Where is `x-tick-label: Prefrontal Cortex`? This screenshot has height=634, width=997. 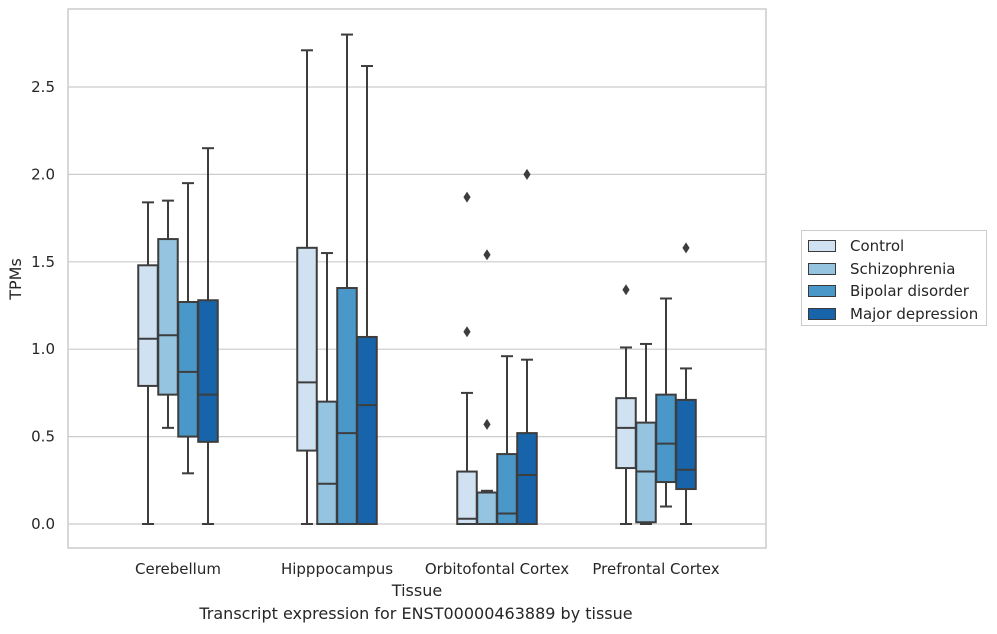 x-tick-label: Prefrontal Cortex is located at coordinates (655, 569).